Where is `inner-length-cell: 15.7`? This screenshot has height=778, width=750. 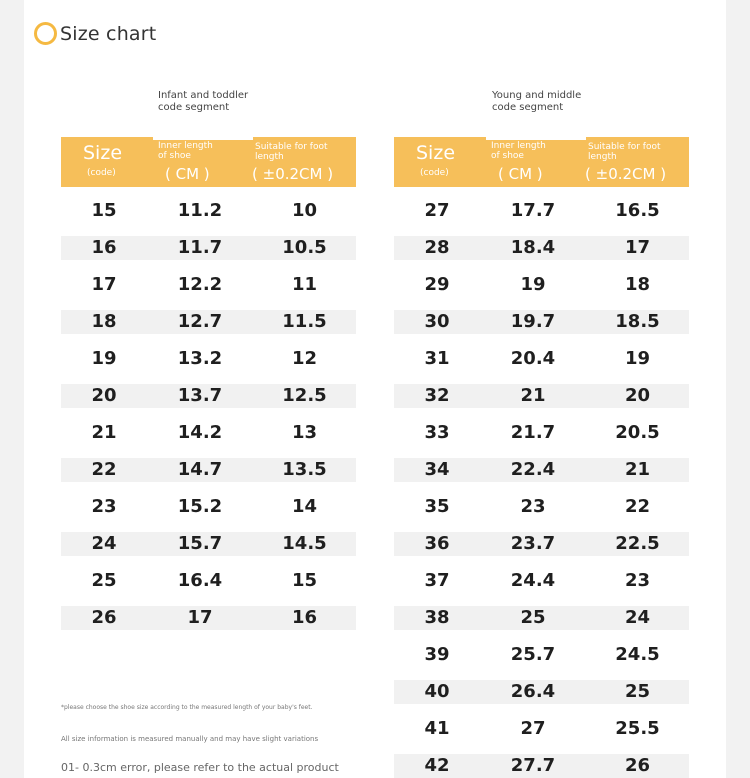
inner-length-cell: 15.7 is located at coordinates (200, 543).